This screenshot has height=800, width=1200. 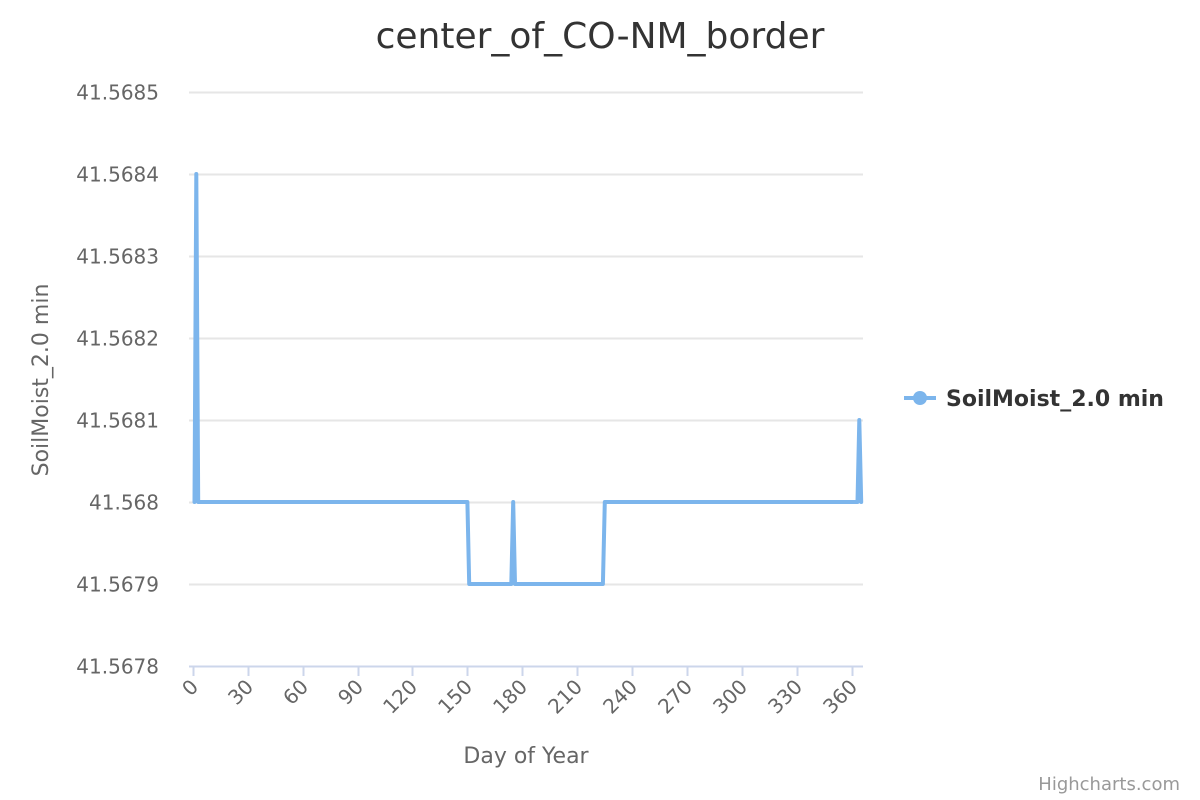 I want to click on x-tick-label: 60, so click(x=295, y=692).